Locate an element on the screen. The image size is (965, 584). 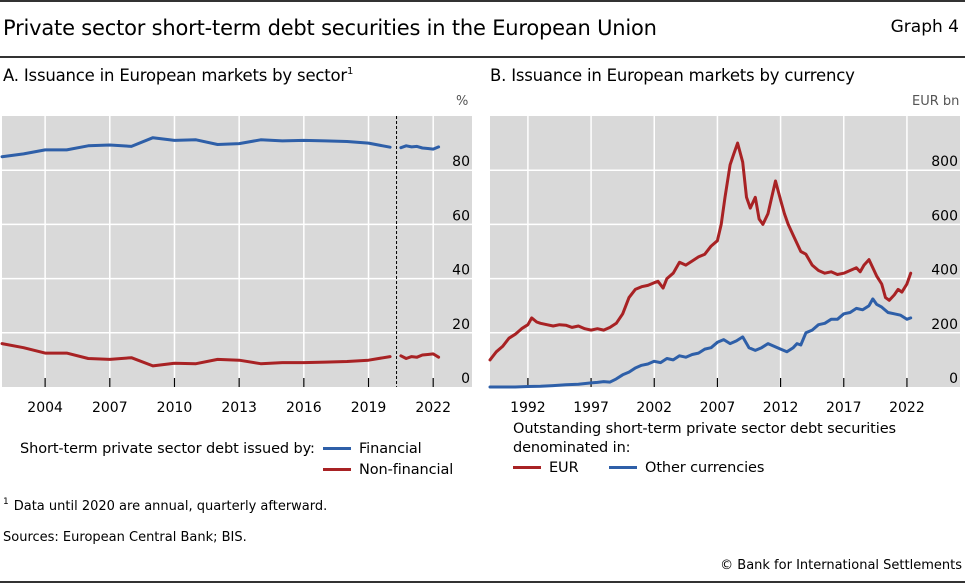
legend-item-eur: EUR is located at coordinates (546, 468).